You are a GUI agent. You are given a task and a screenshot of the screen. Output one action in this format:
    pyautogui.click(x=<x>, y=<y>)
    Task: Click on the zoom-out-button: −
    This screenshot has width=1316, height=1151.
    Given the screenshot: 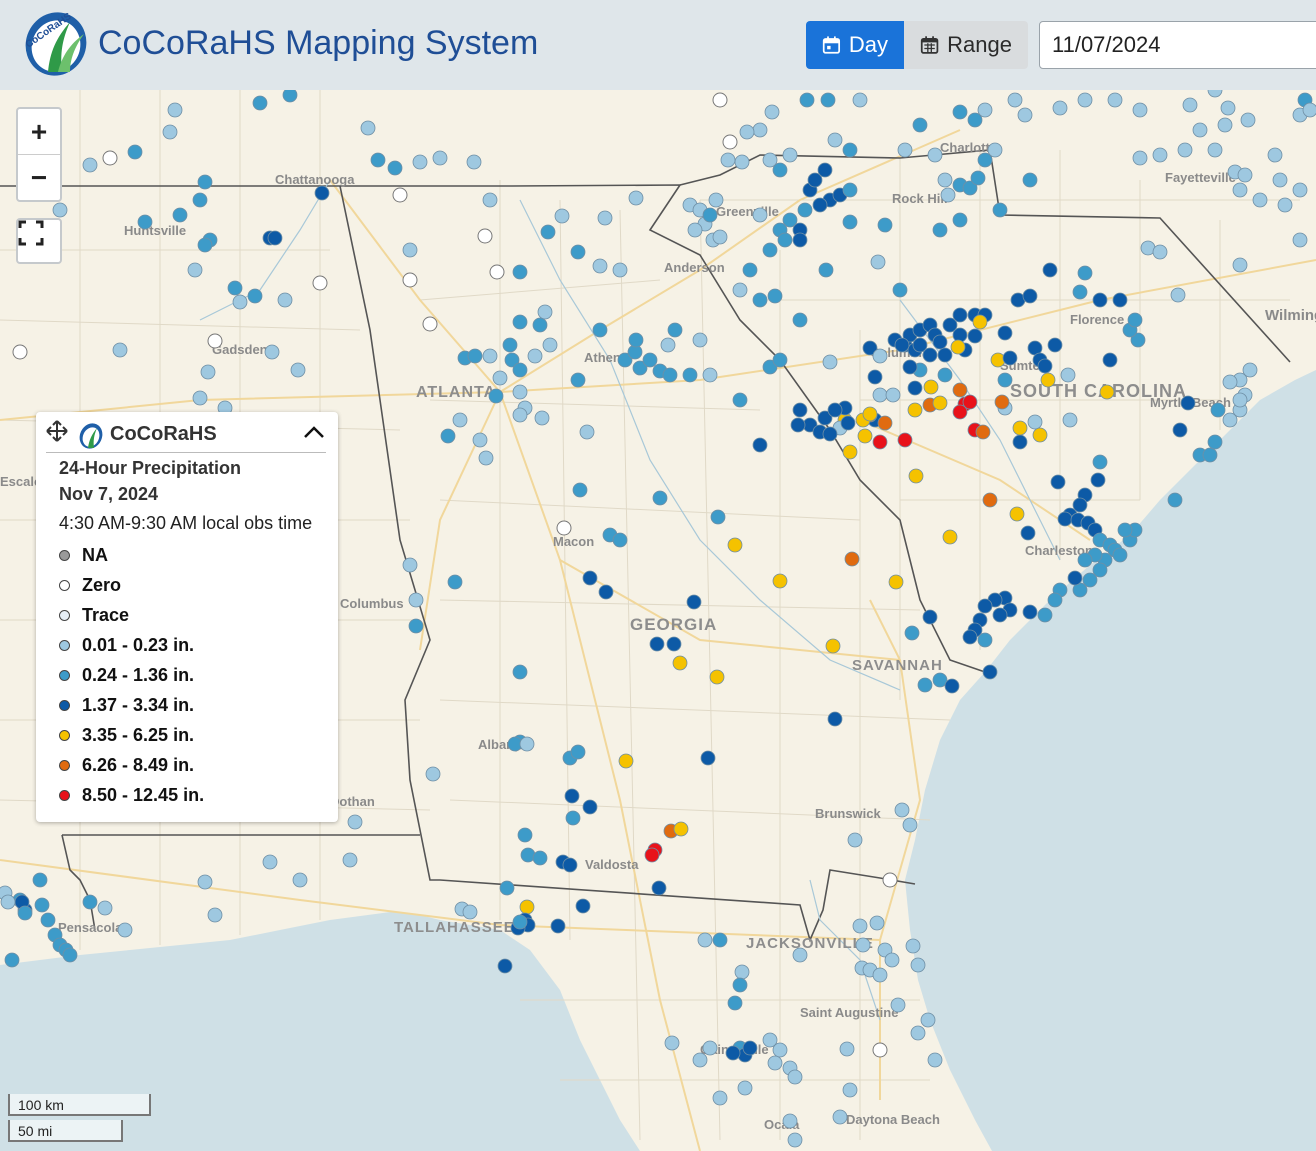 What is the action you would take?
    pyautogui.click(x=39, y=177)
    